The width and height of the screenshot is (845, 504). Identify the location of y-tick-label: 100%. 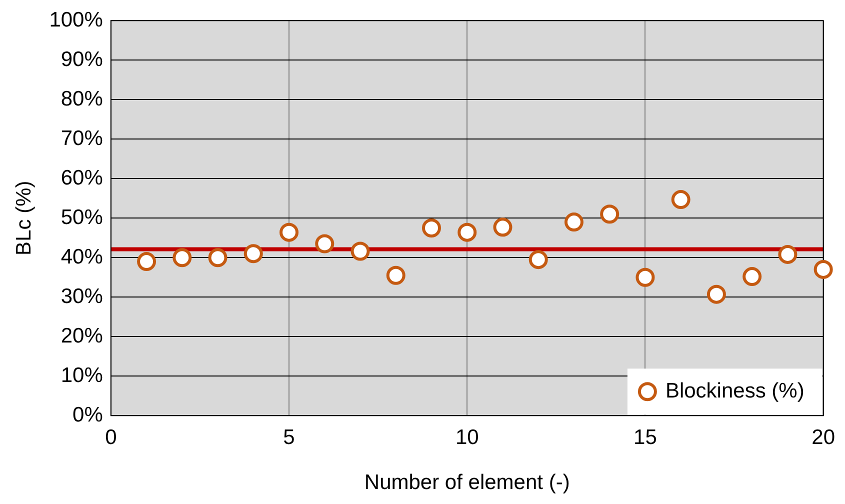
(76, 20).